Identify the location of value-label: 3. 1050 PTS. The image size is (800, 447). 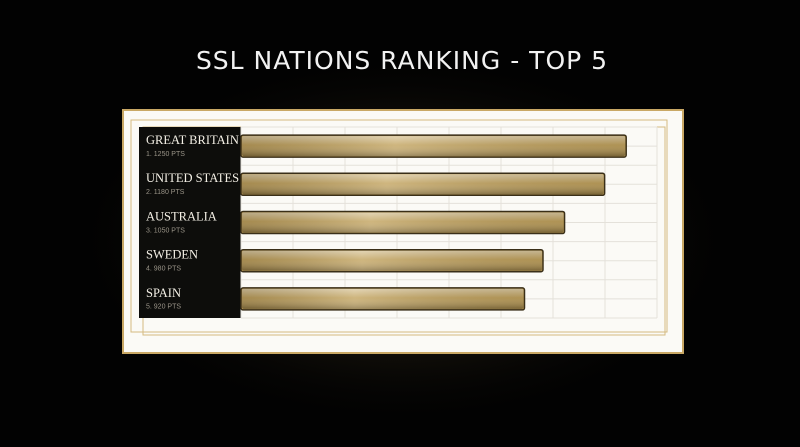
(165, 230).